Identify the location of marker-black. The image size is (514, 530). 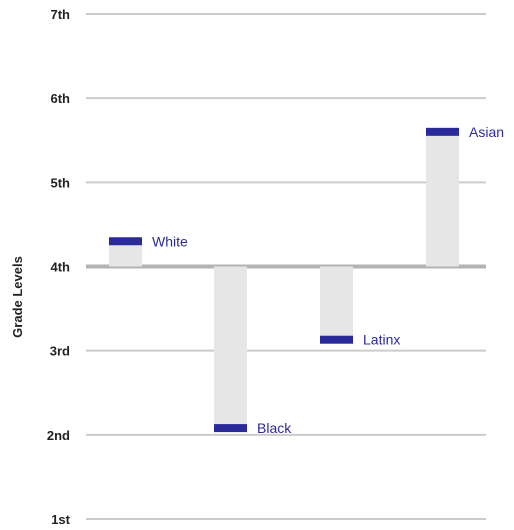
(230, 428).